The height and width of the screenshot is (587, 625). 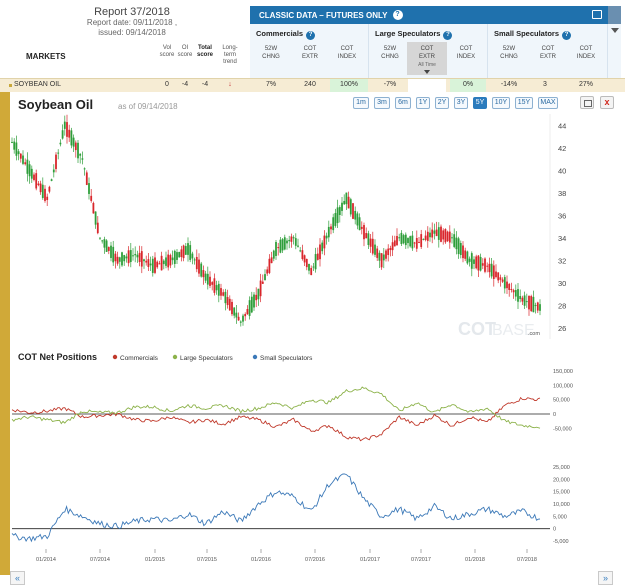 What do you see at coordinates (605, 578) in the screenshot?
I see `next-period-button: »` at bounding box center [605, 578].